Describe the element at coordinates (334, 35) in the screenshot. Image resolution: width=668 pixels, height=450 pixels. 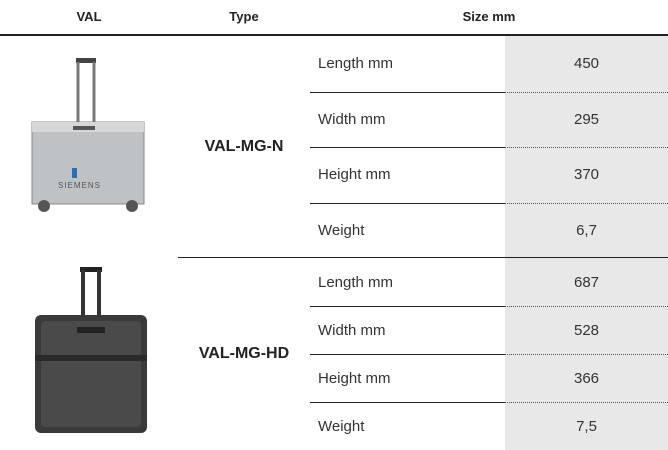
I see `header-rule` at that location.